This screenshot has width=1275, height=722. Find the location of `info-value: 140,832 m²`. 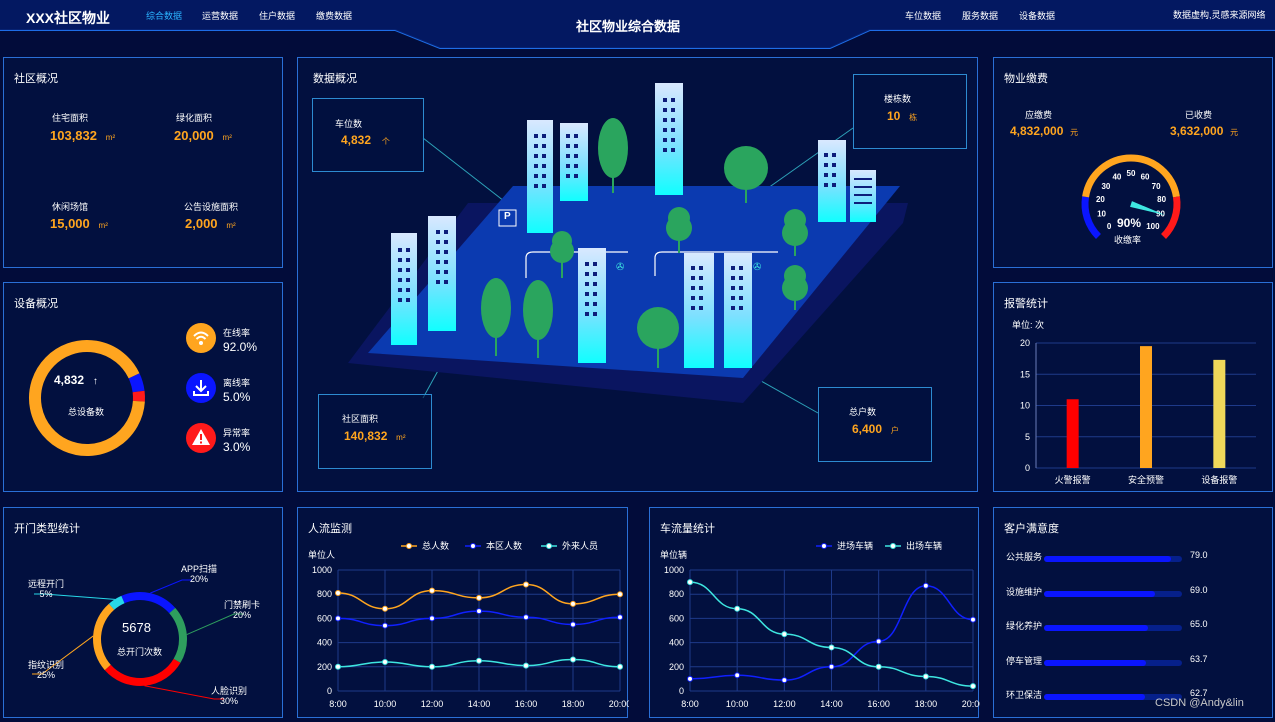

info-value: 140,832 m² is located at coordinates (375, 436).